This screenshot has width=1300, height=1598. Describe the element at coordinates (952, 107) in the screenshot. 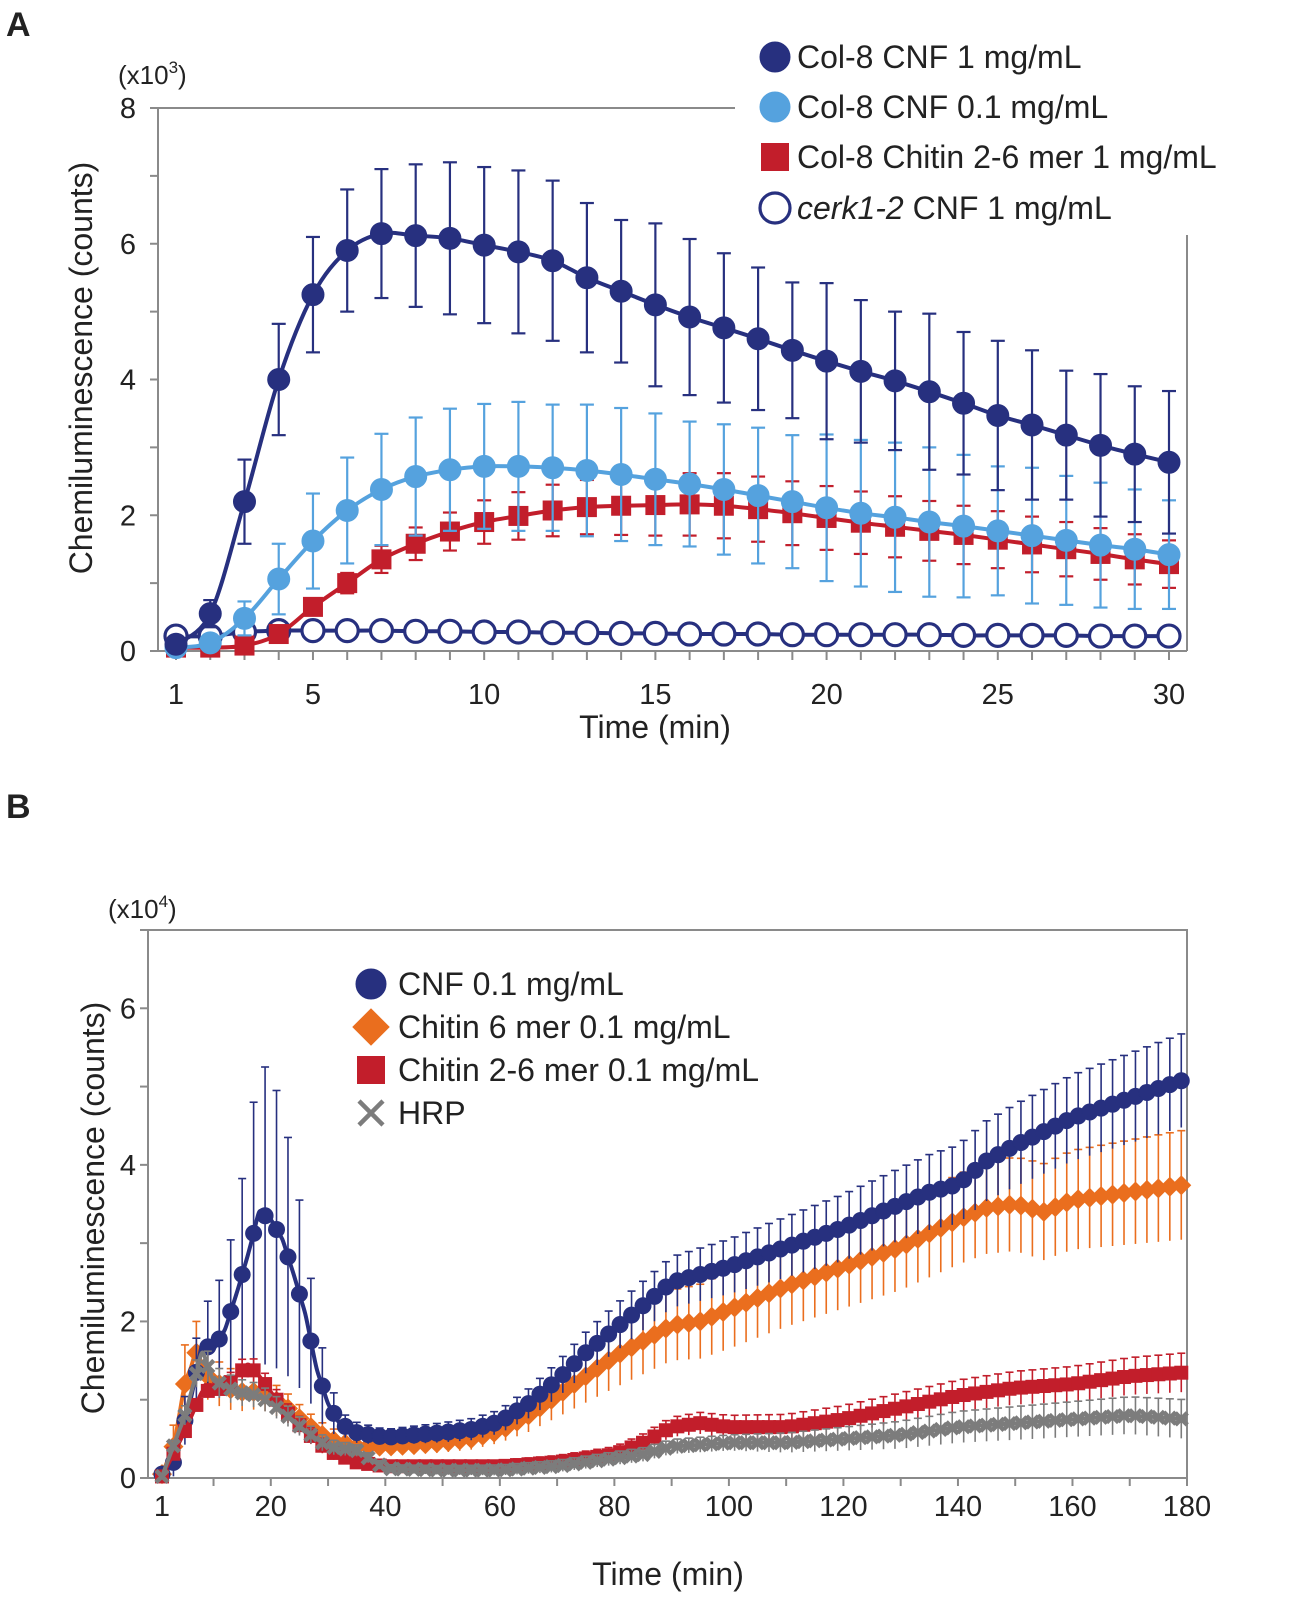

I see `legend-label: Col-8 CNF 0.1 mg/mL` at that location.